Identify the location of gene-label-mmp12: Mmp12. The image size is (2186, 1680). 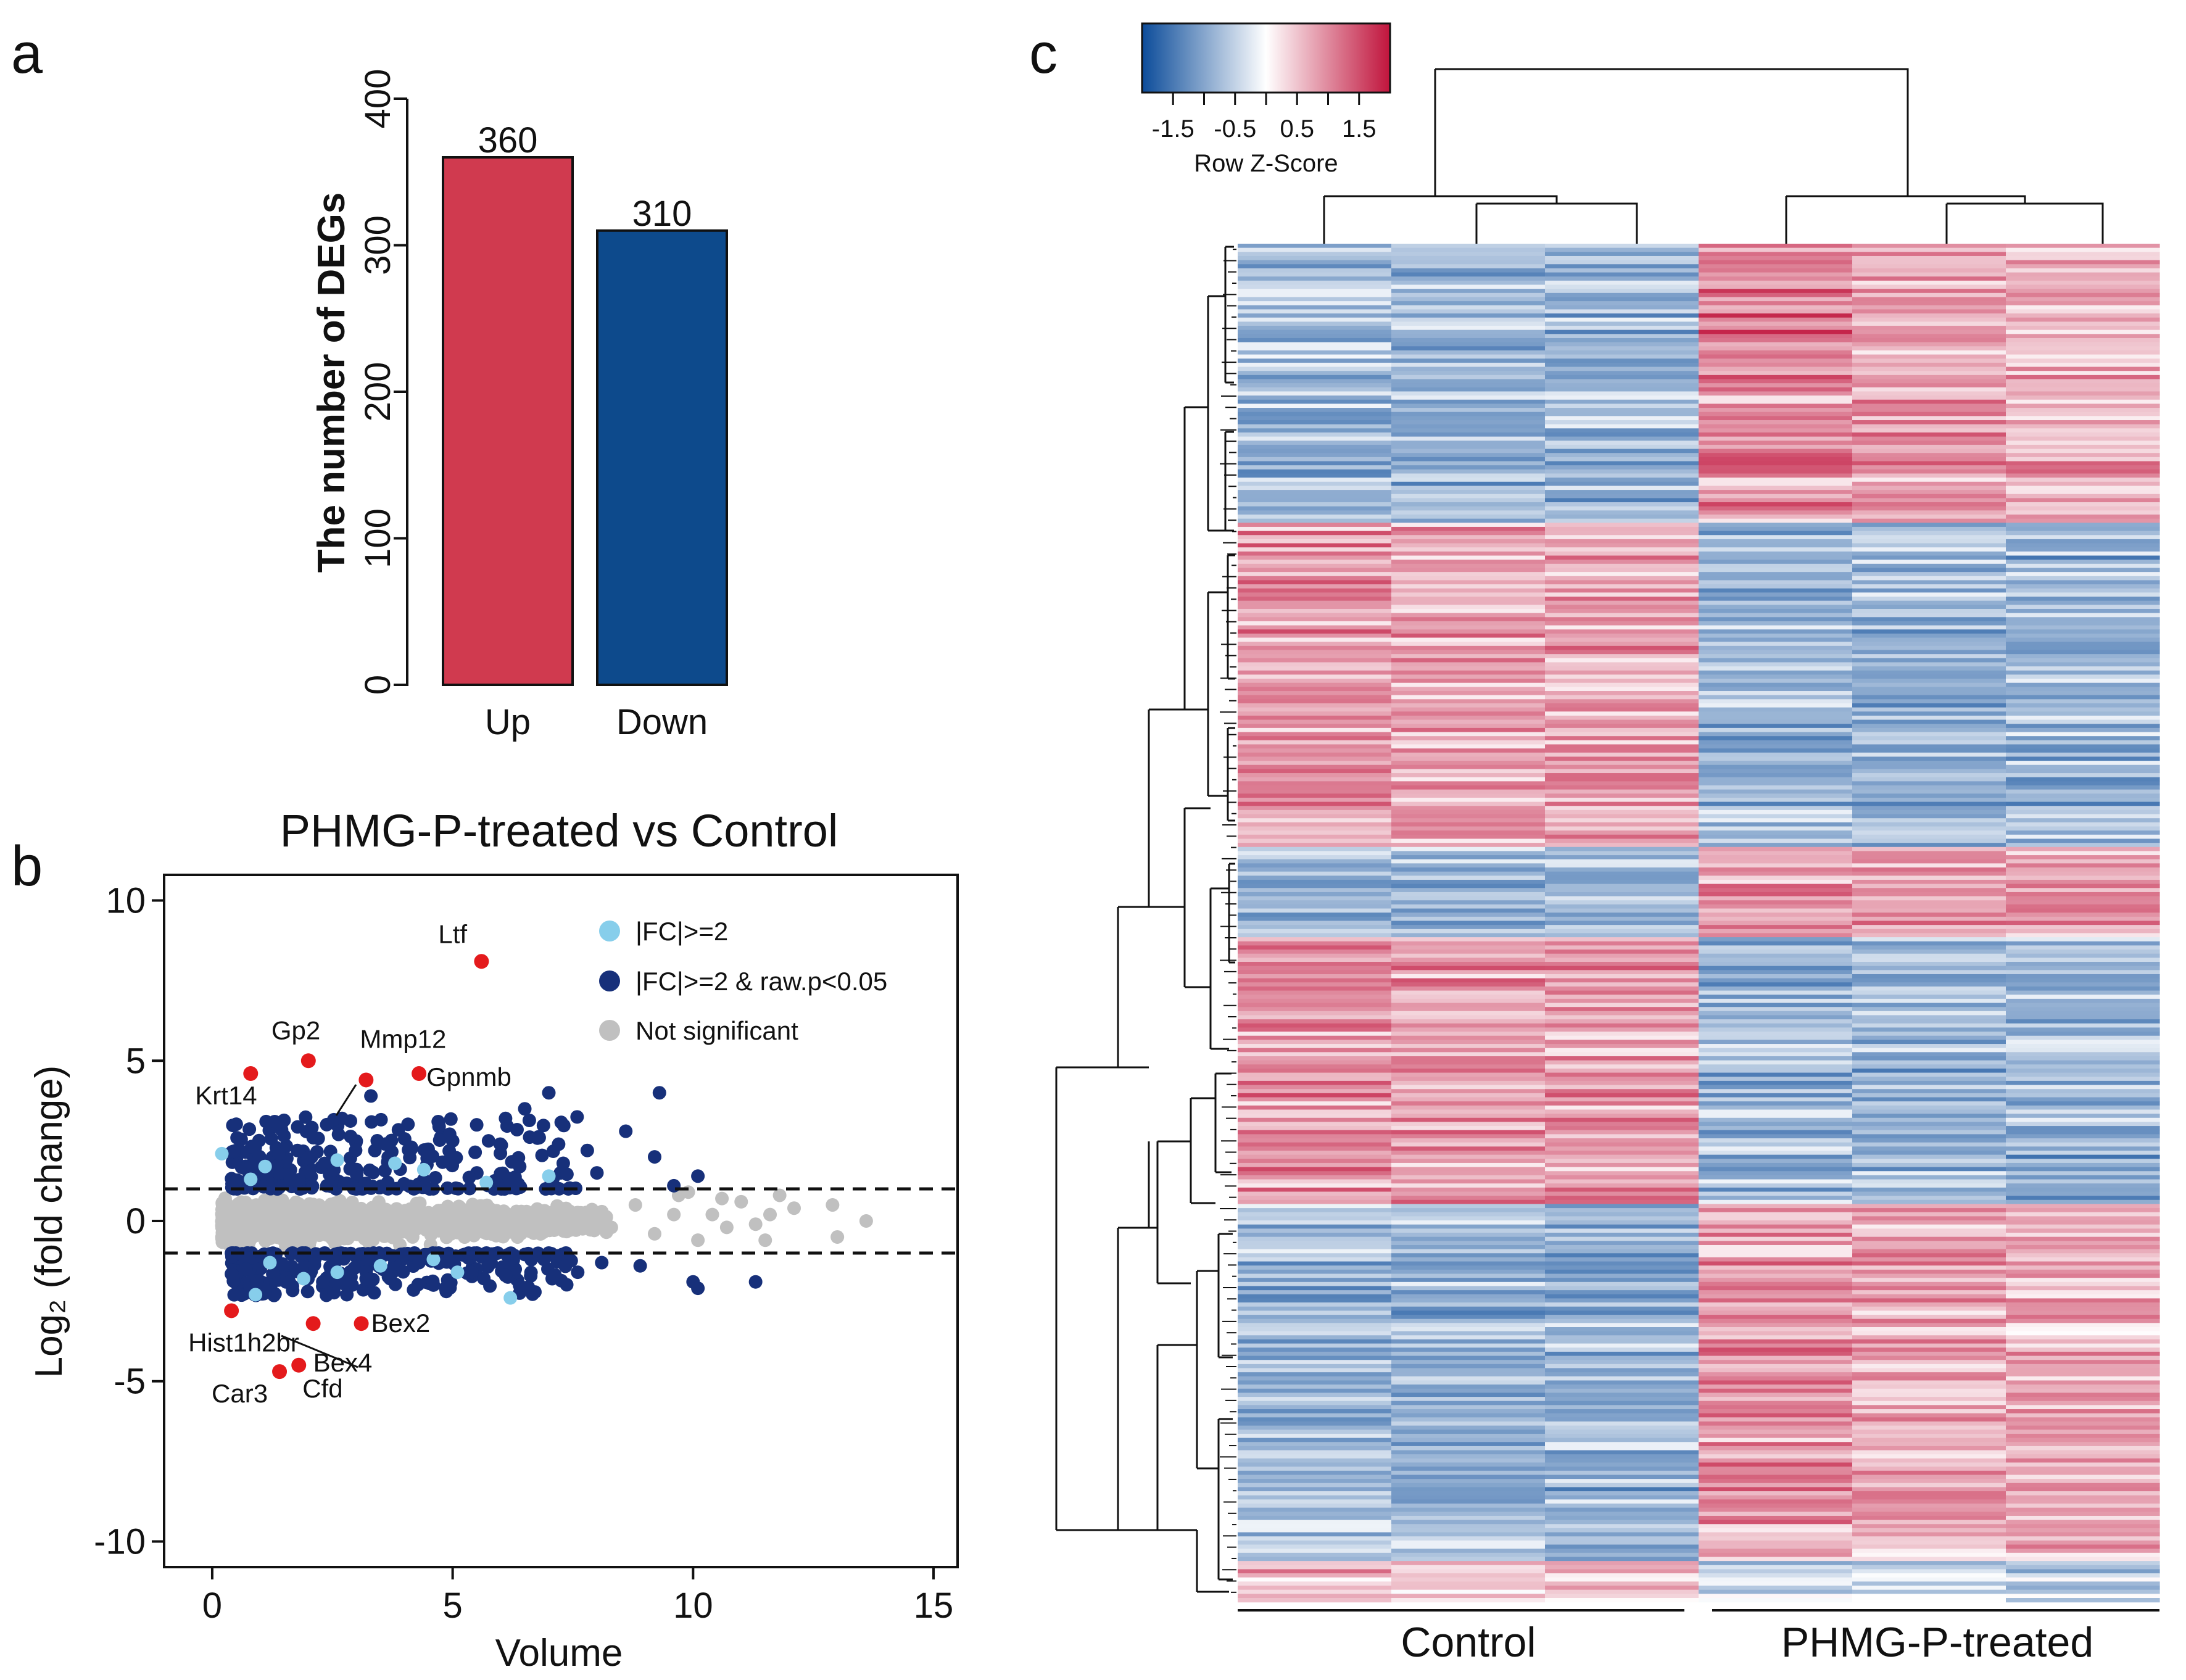
(403, 1038).